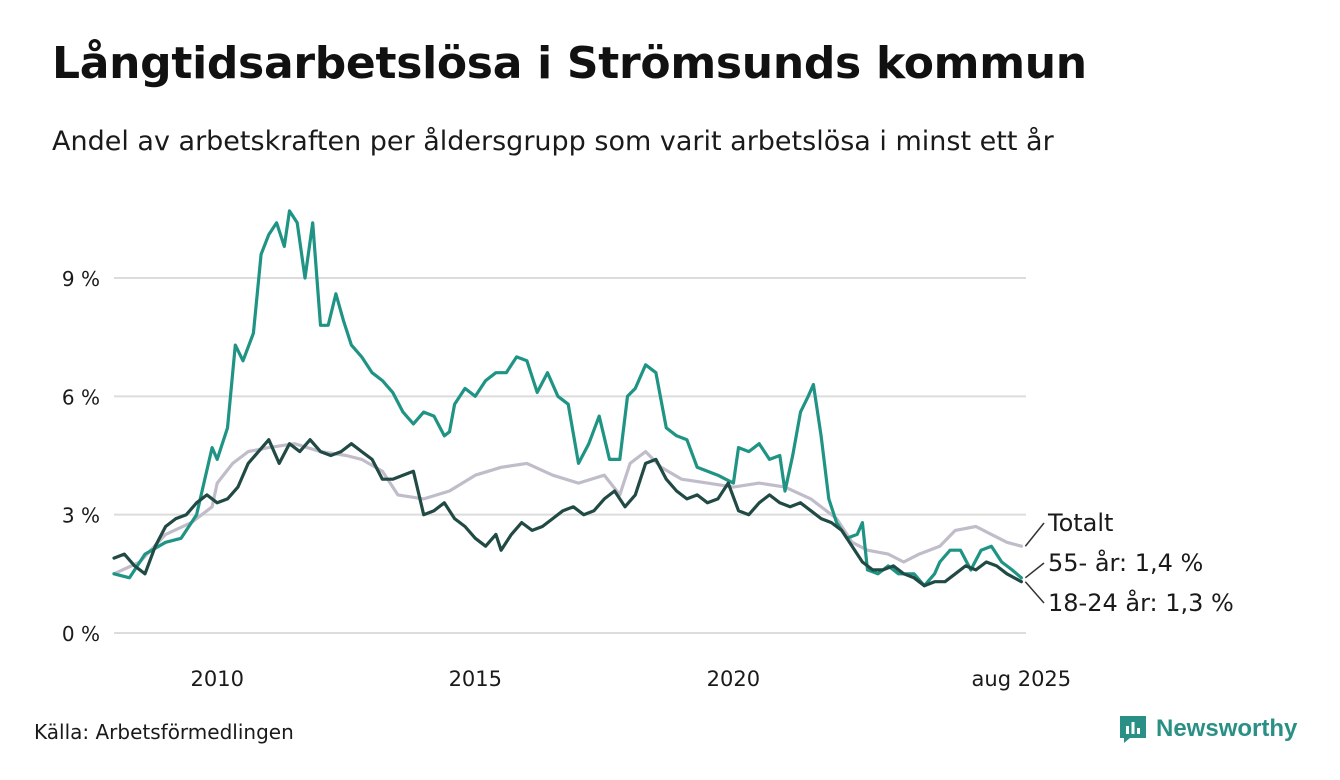 The height and width of the screenshot is (780, 1340). What do you see at coordinates (1141, 602) in the screenshot?
I see `end-label-18-24-r: 18-24 år: 1,3 %` at bounding box center [1141, 602].